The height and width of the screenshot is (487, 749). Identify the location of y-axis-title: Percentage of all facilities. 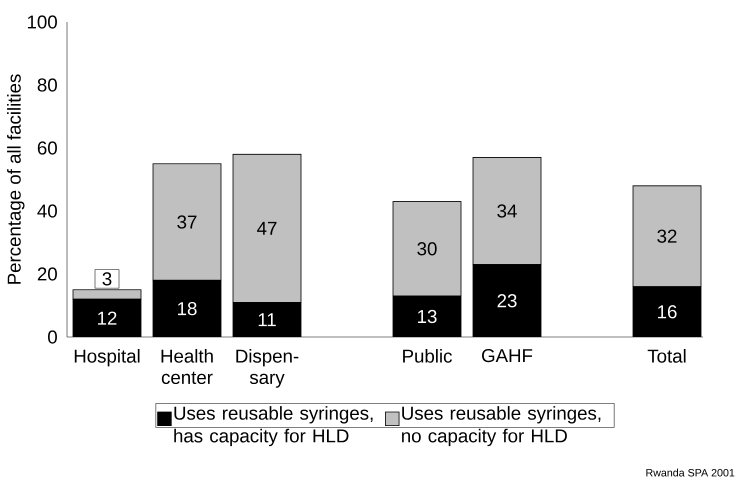
(15, 179).